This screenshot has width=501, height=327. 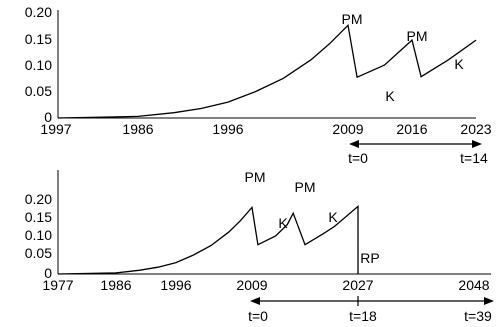 I want to click on top-time-marker-start: t=0, so click(x=358, y=158).